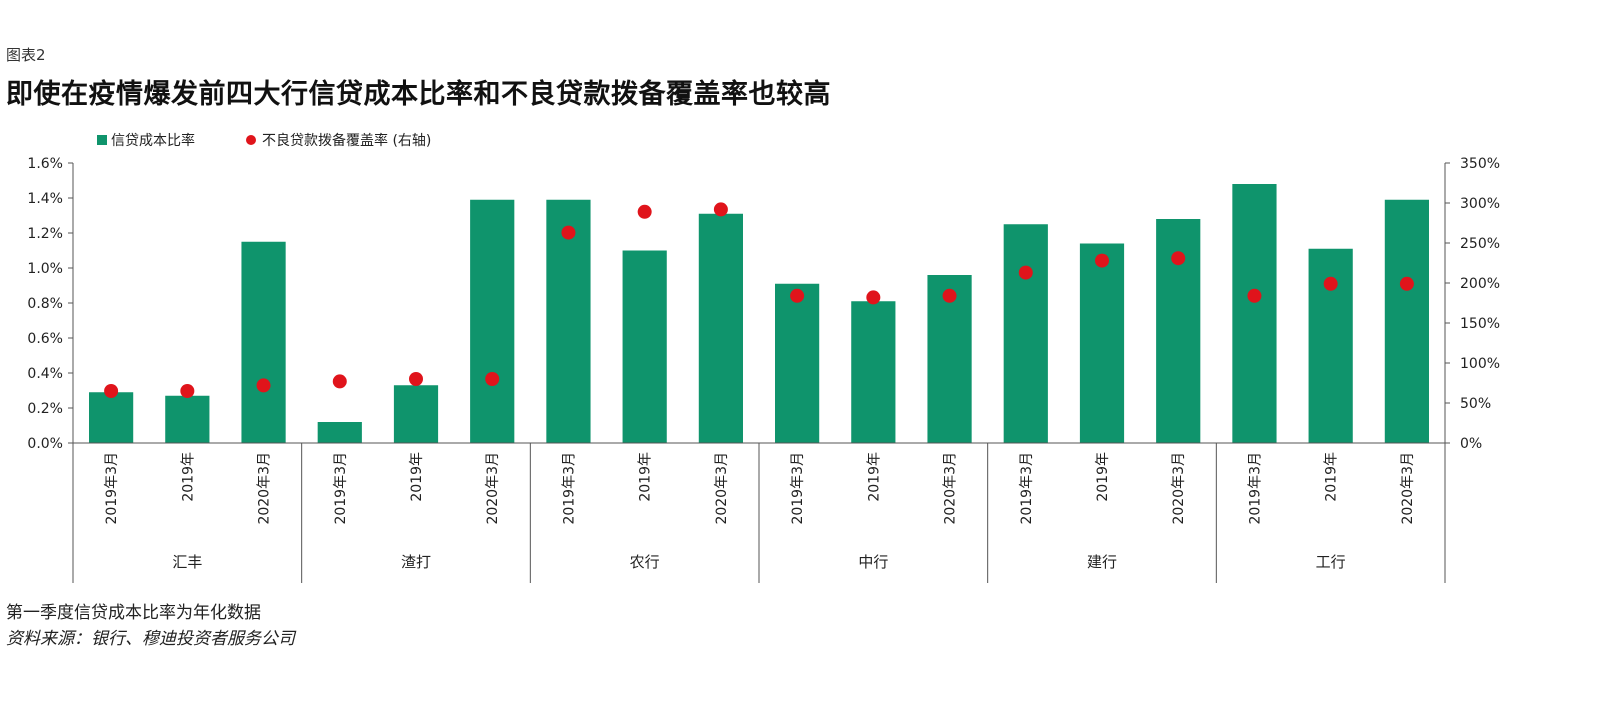  What do you see at coordinates (153, 140) in the screenshot?
I see `legend-bar-label: 信贷成本比率` at bounding box center [153, 140].